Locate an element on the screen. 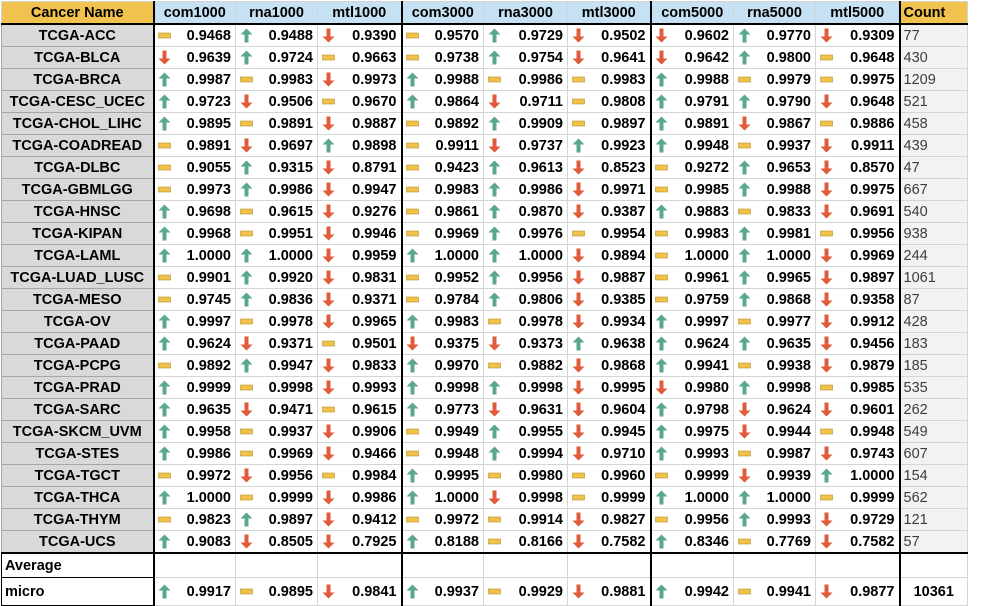  count-cell: 535 is located at coordinates (933, 387).